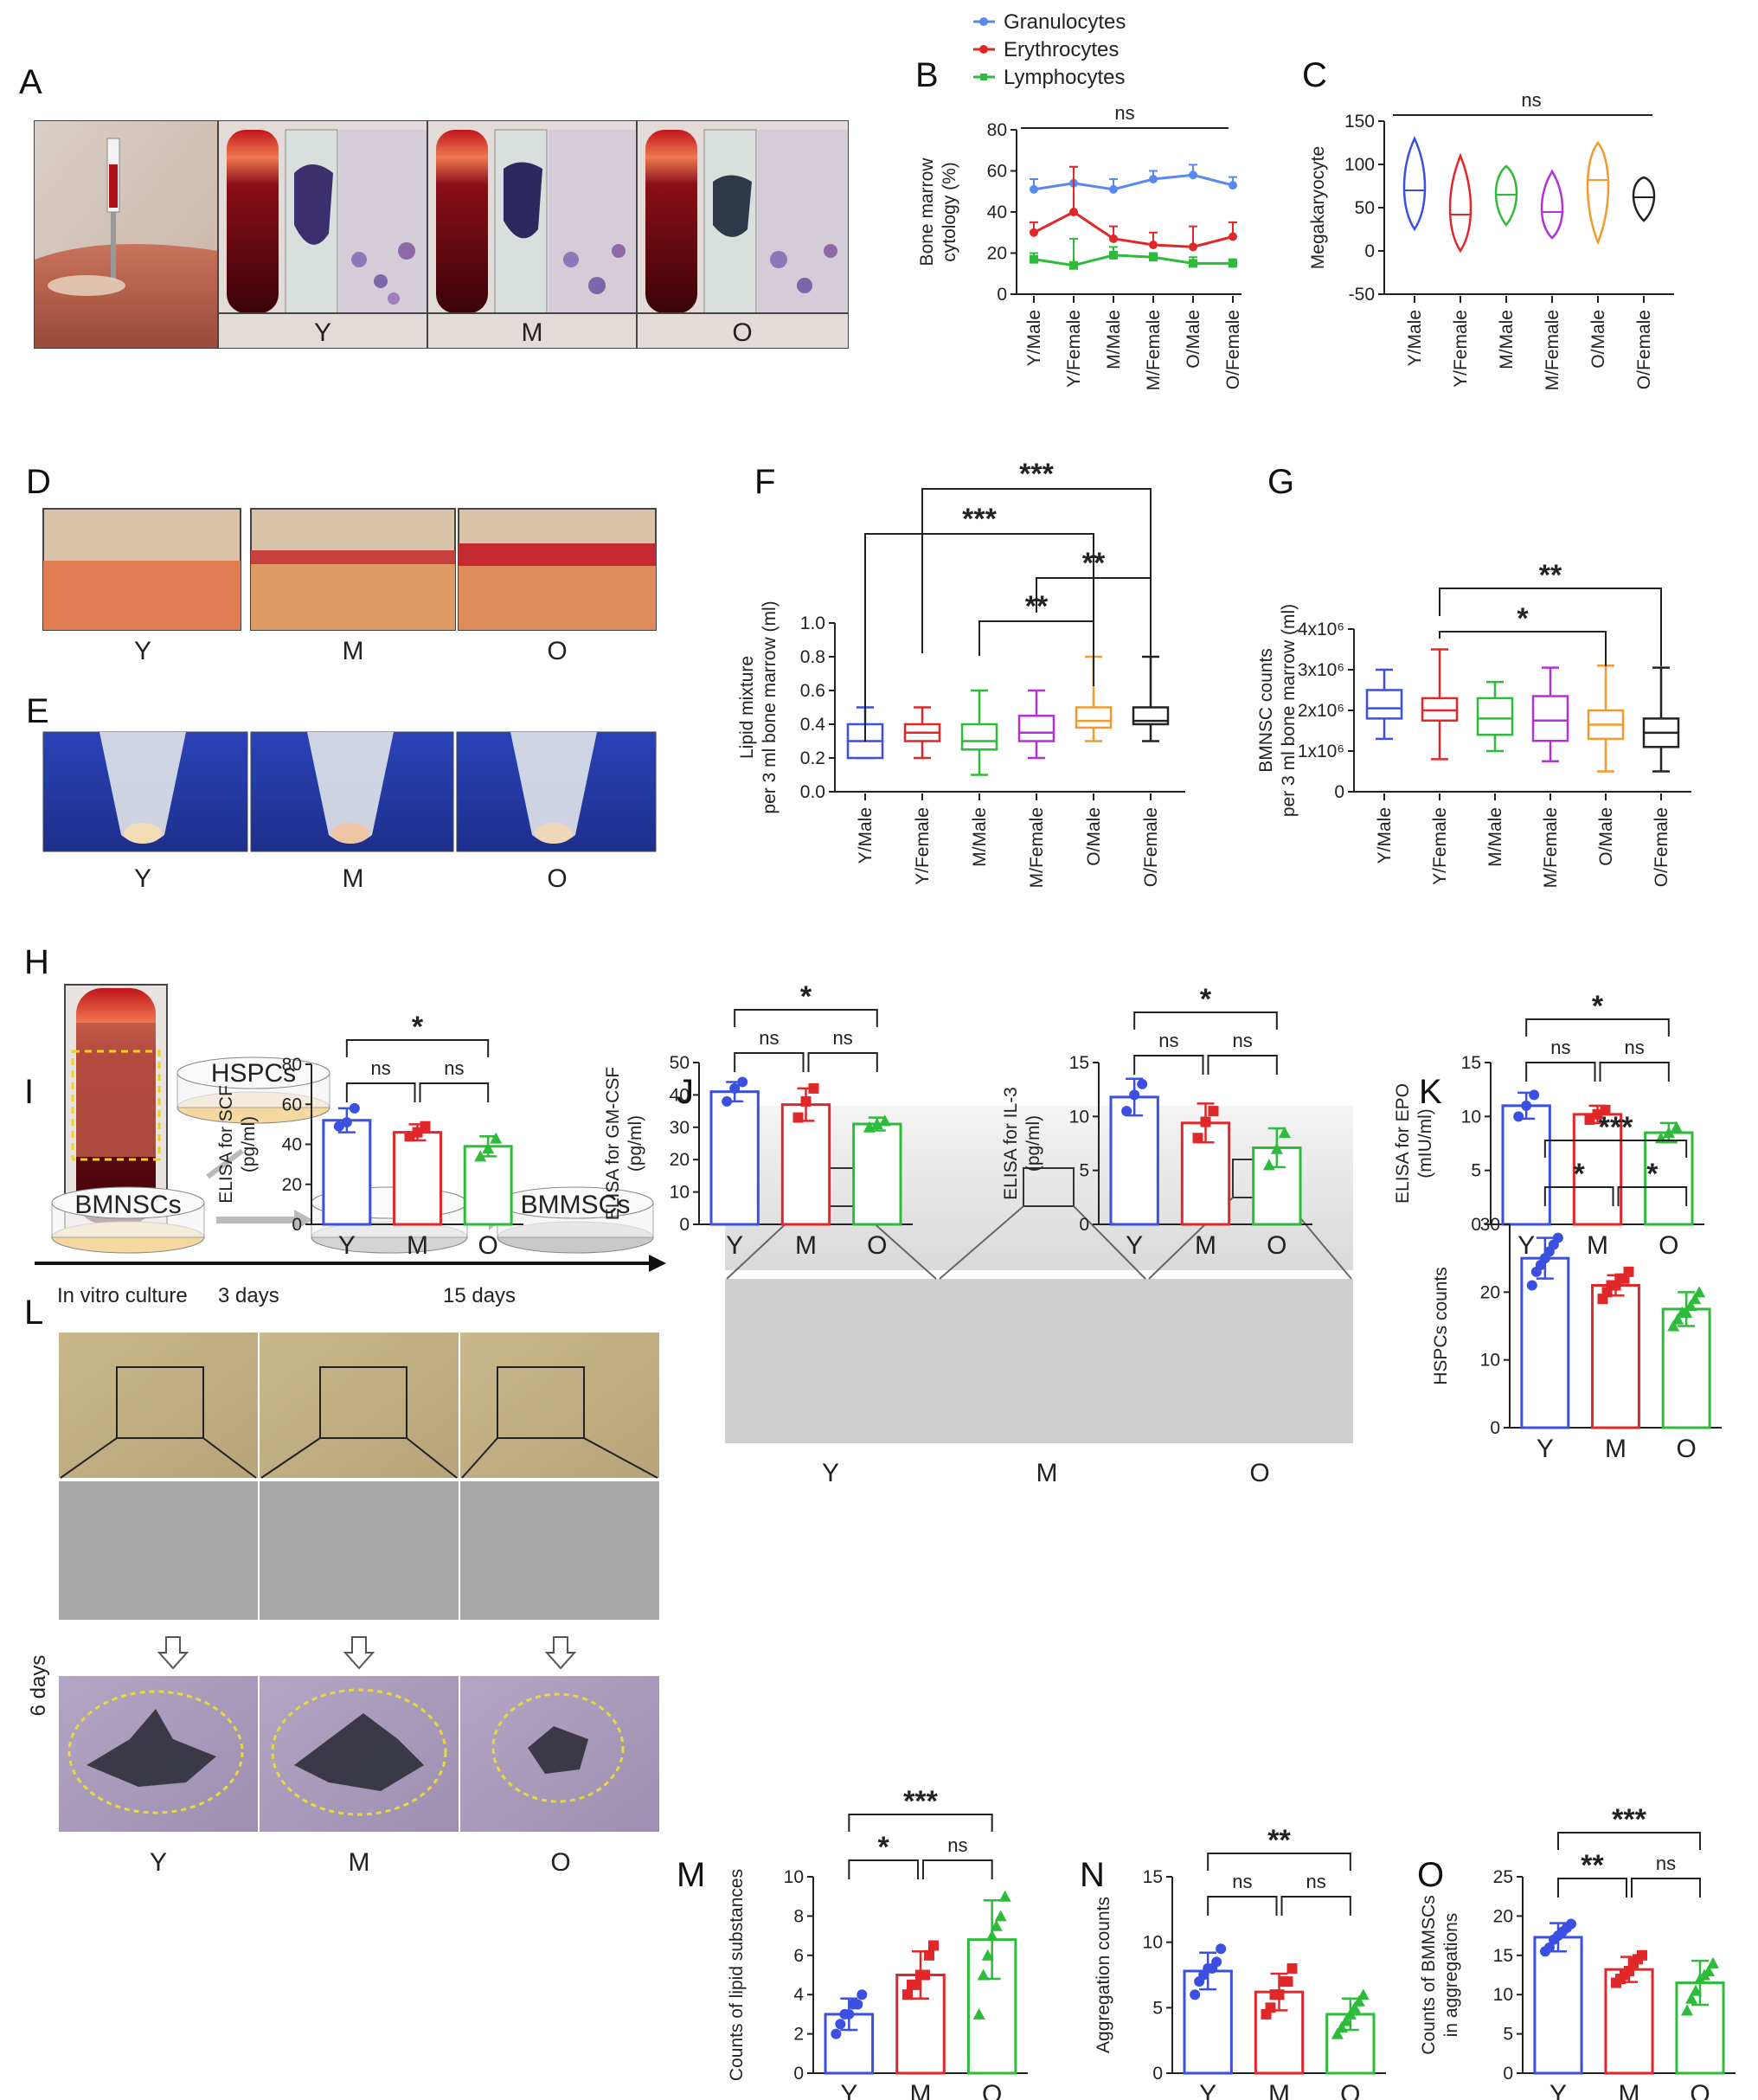 This screenshot has width=1758, height=2100. I want to click on panel-a-label-y: Y, so click(322, 332).